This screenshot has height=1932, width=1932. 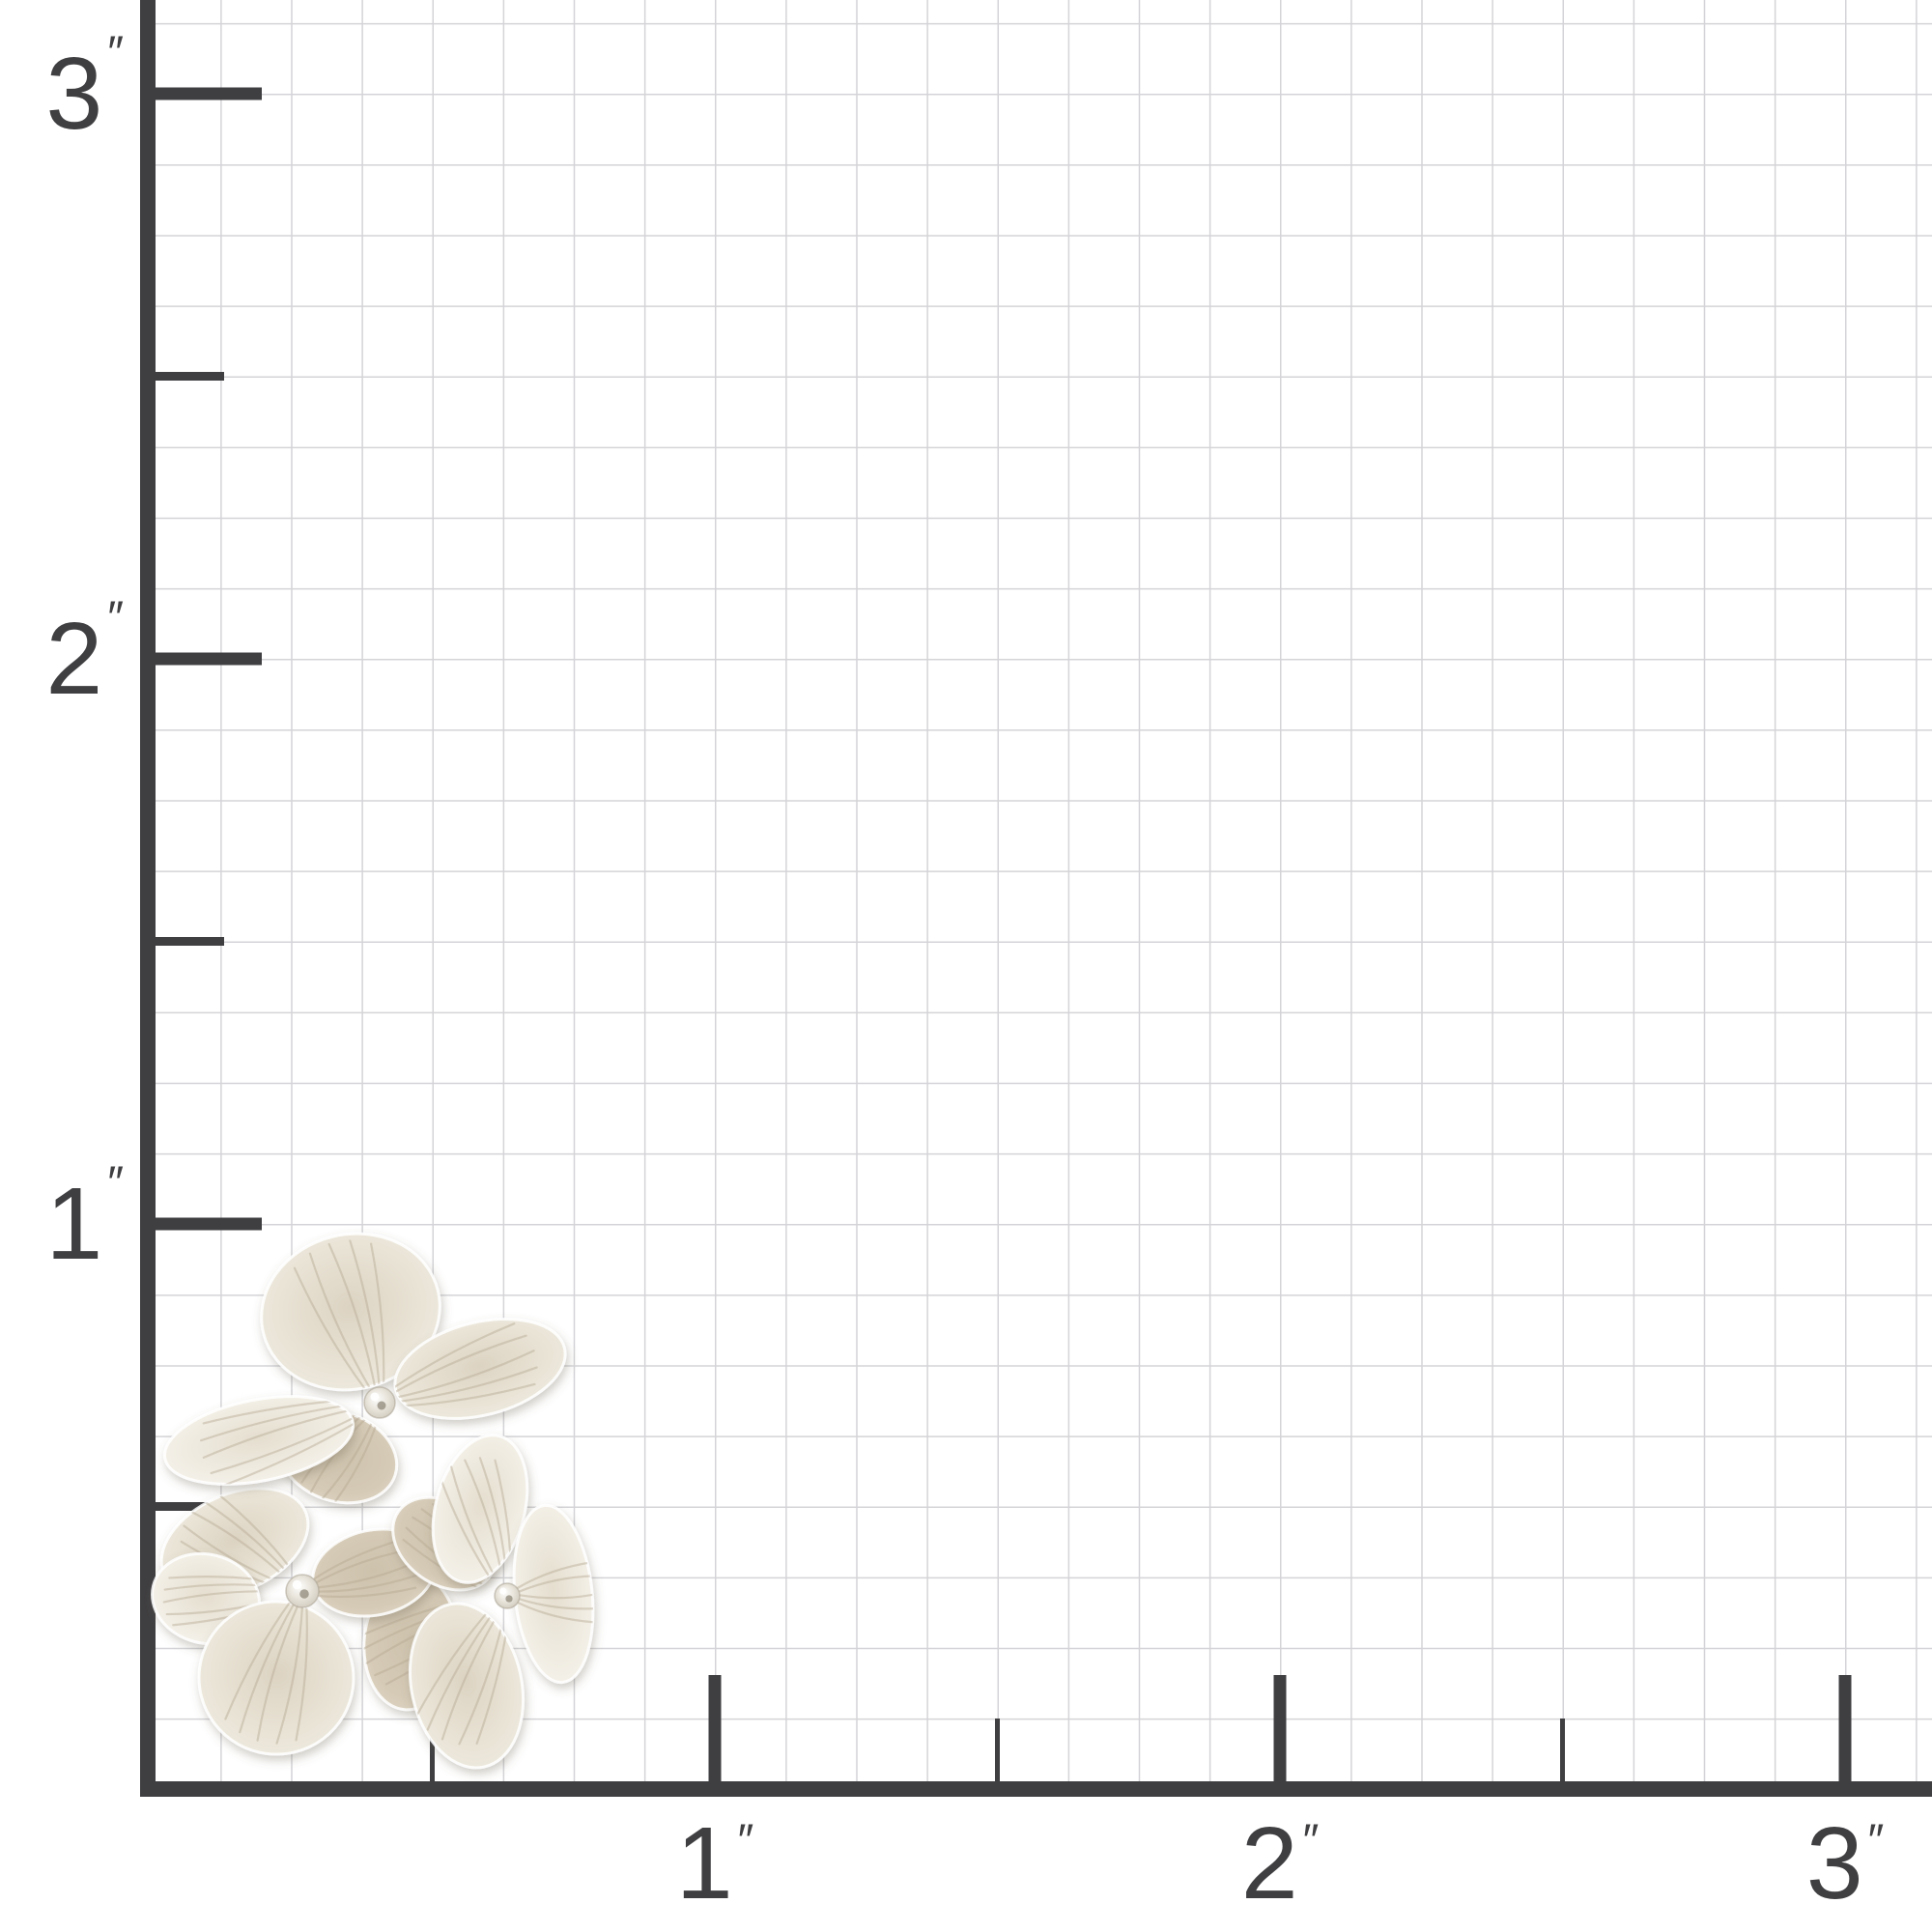 I want to click on y-axis-label-3in-value: 3, so click(x=74, y=94).